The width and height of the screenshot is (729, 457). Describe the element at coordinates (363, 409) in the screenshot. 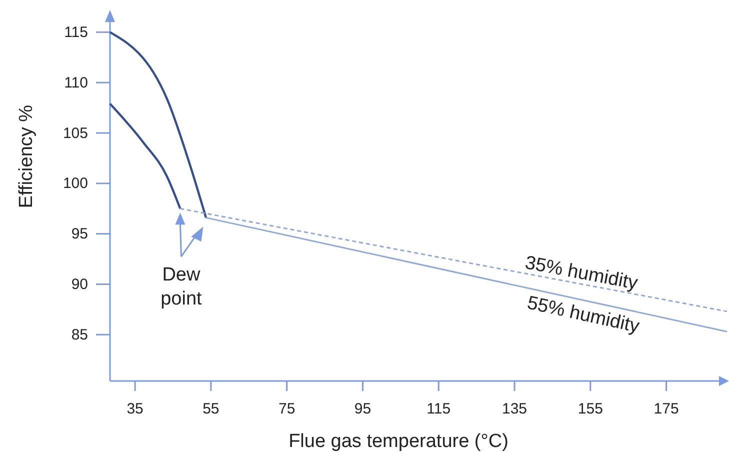

I see `x-tick-label: 95` at that location.